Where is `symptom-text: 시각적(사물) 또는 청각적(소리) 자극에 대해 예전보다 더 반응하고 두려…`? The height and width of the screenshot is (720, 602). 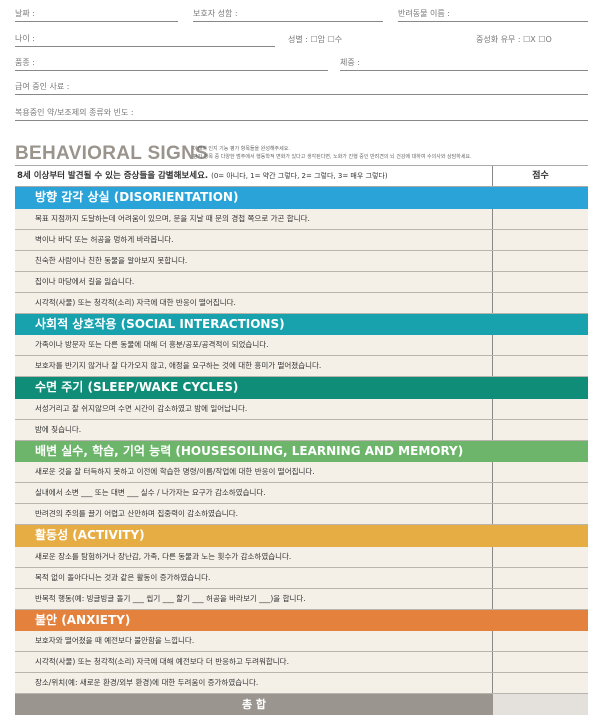
symptom-text: 시각적(사물) 또는 청각적(소리) 자극에 대해 예전보다 더 반응하고 두려… is located at coordinates (254, 662).